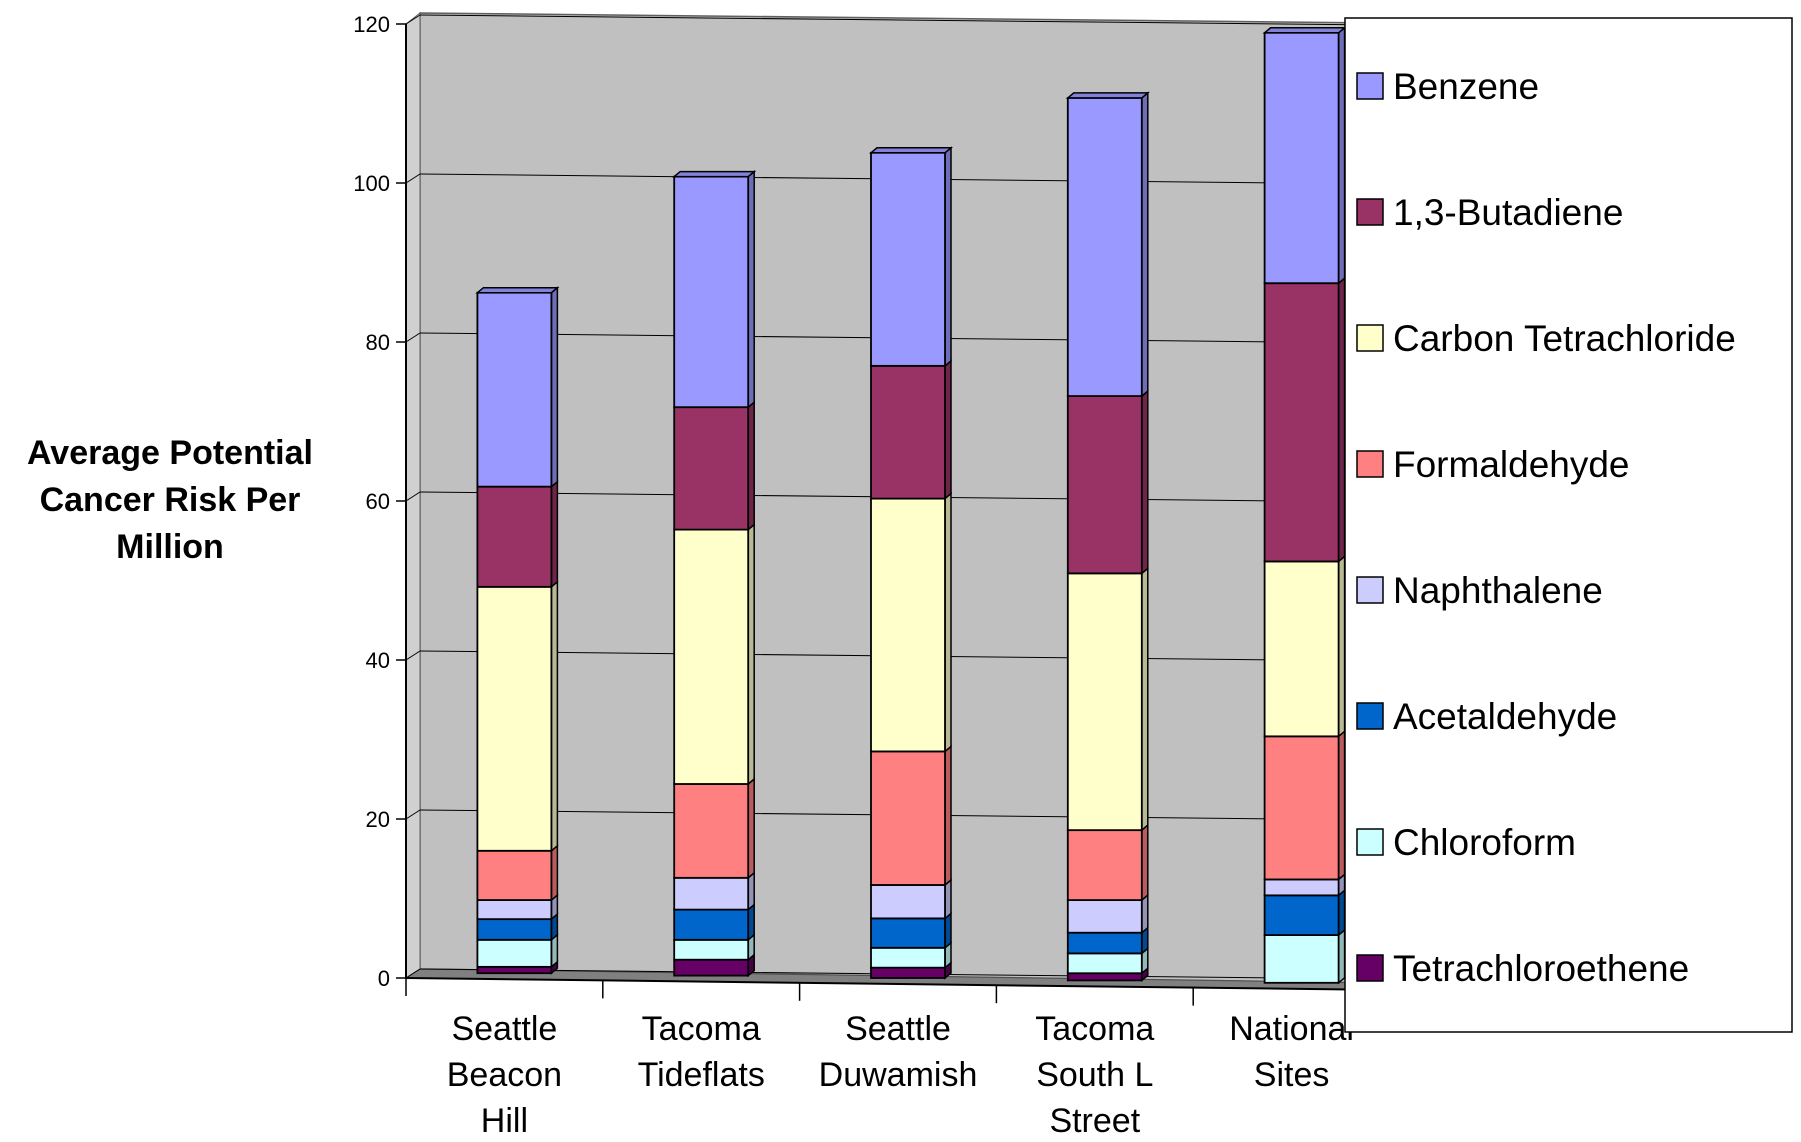 This screenshot has width=1801, height=1142. What do you see at coordinates (1466, 86) in the screenshot?
I see `legend-label: Benzene` at bounding box center [1466, 86].